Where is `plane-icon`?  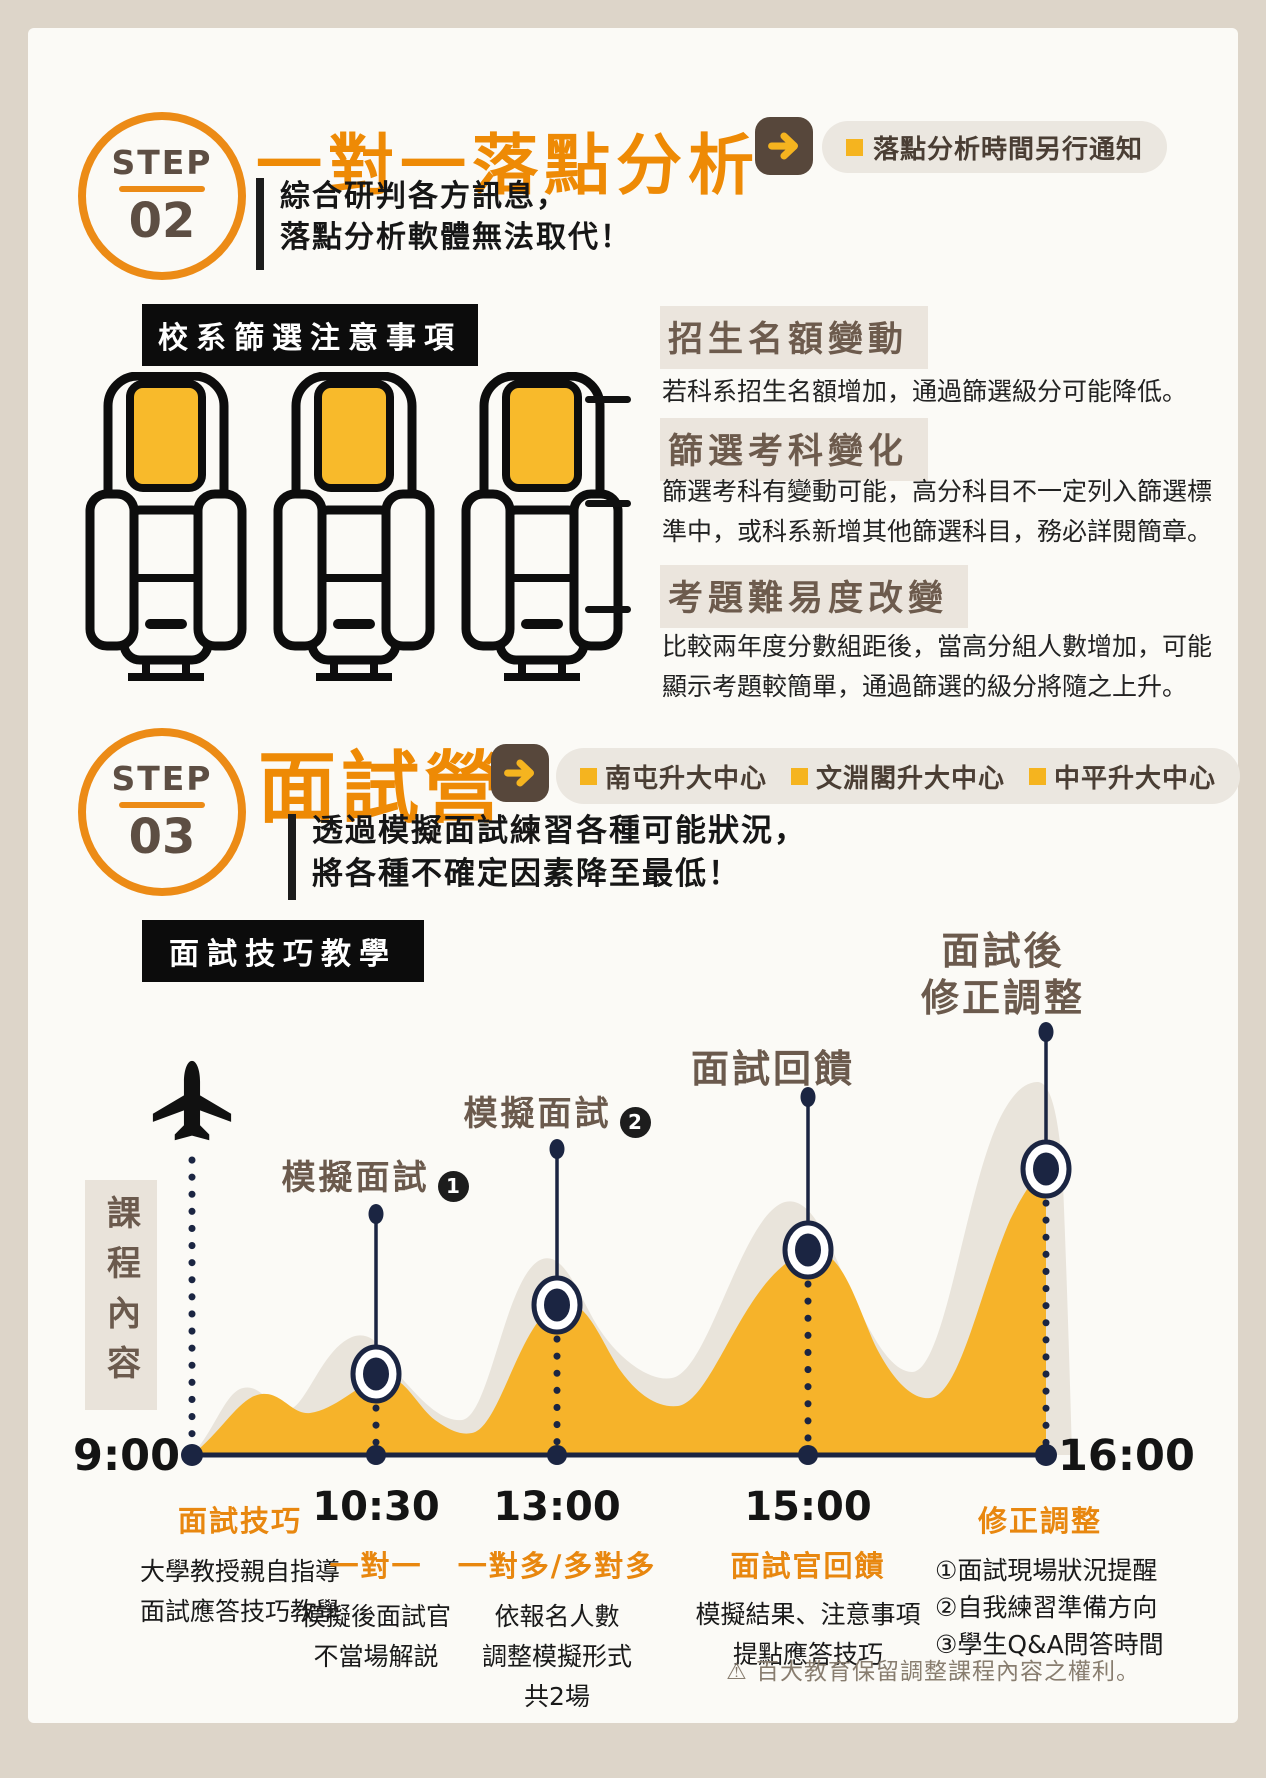
plane-icon is located at coordinates (192, 1100).